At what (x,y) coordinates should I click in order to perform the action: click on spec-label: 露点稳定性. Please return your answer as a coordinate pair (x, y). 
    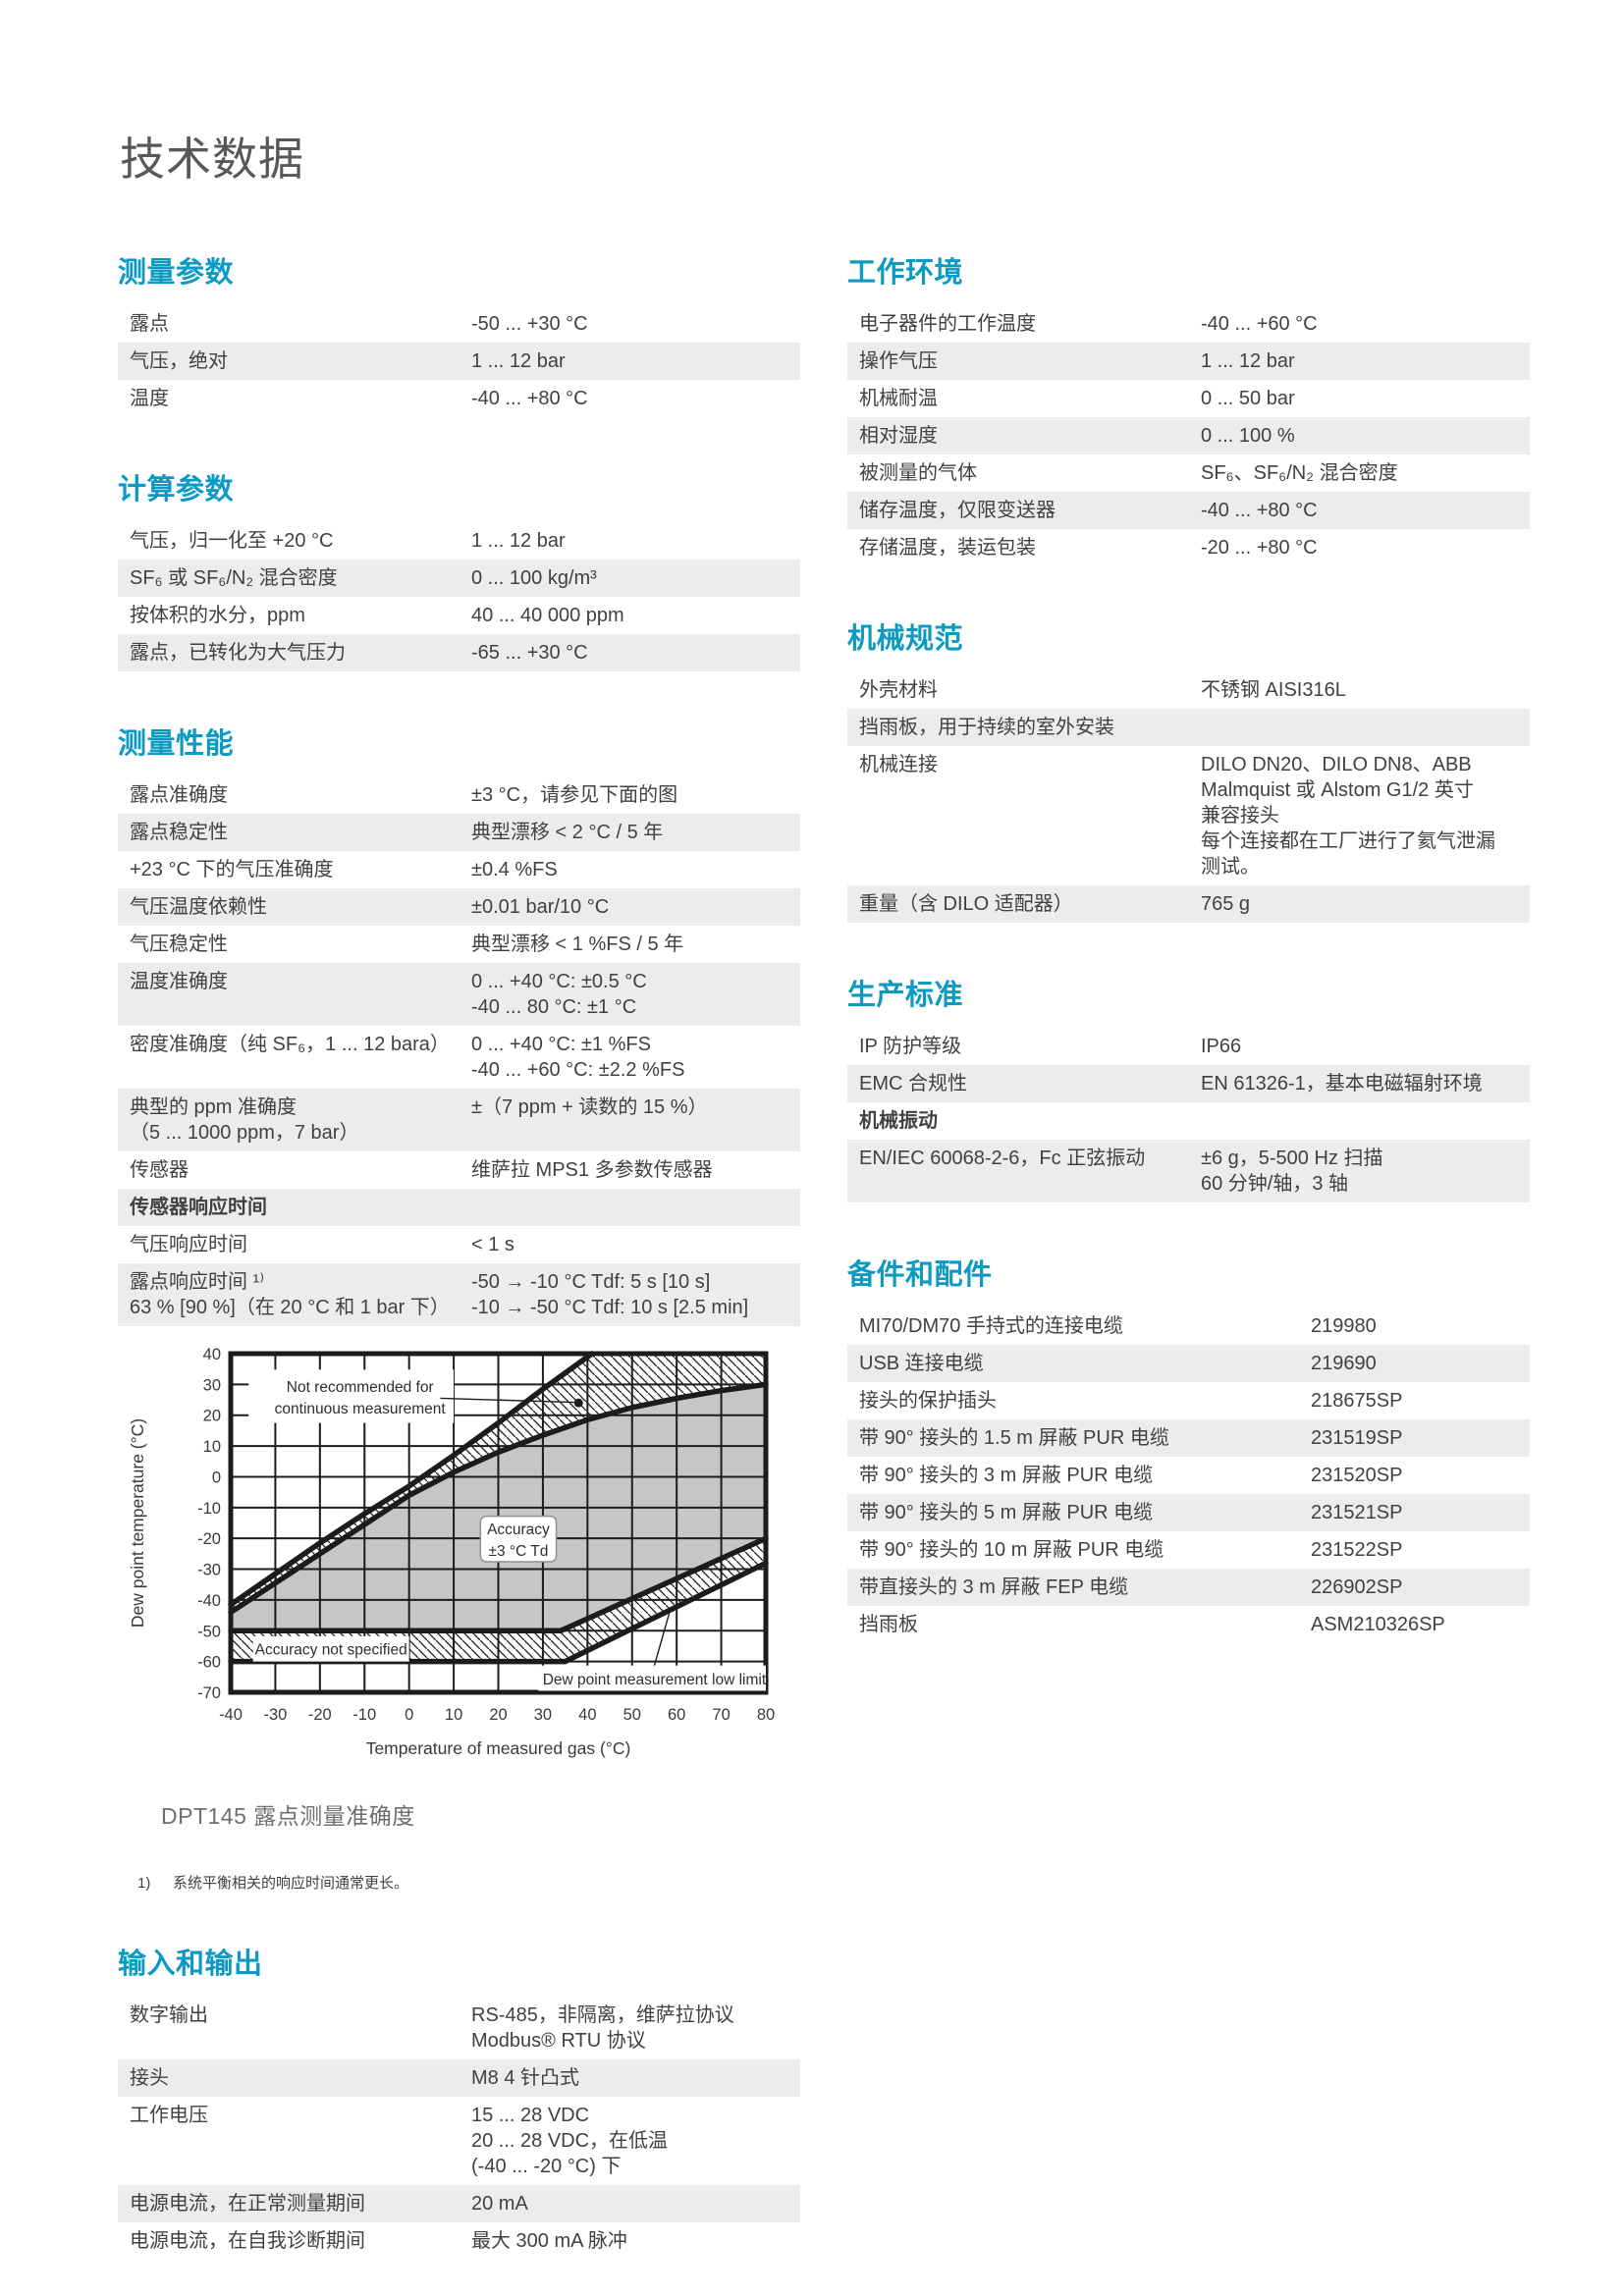
    Looking at the image, I should click on (179, 833).